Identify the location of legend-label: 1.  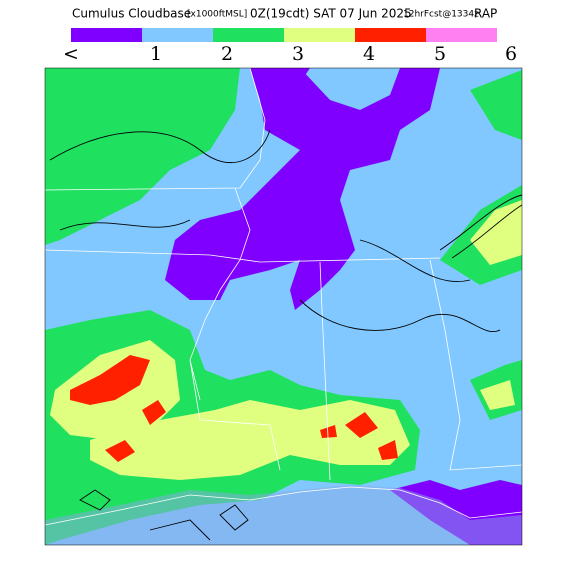
(156, 54).